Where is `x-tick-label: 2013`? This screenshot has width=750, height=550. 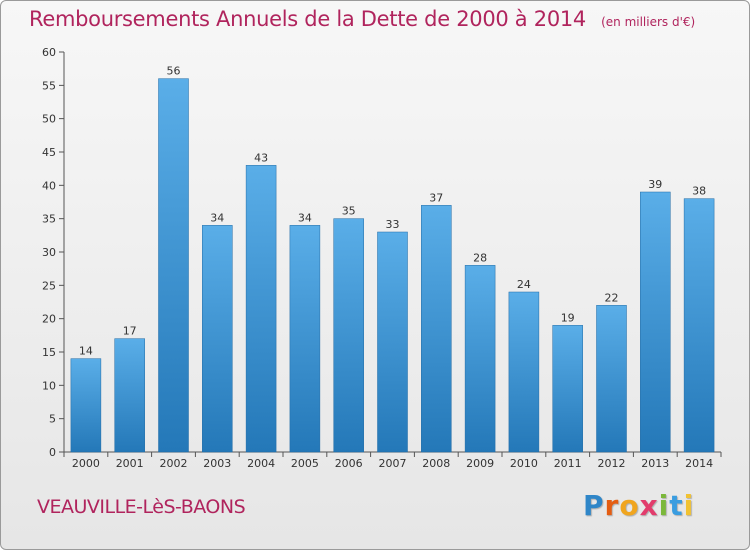
x-tick-label: 2013 is located at coordinates (655, 463).